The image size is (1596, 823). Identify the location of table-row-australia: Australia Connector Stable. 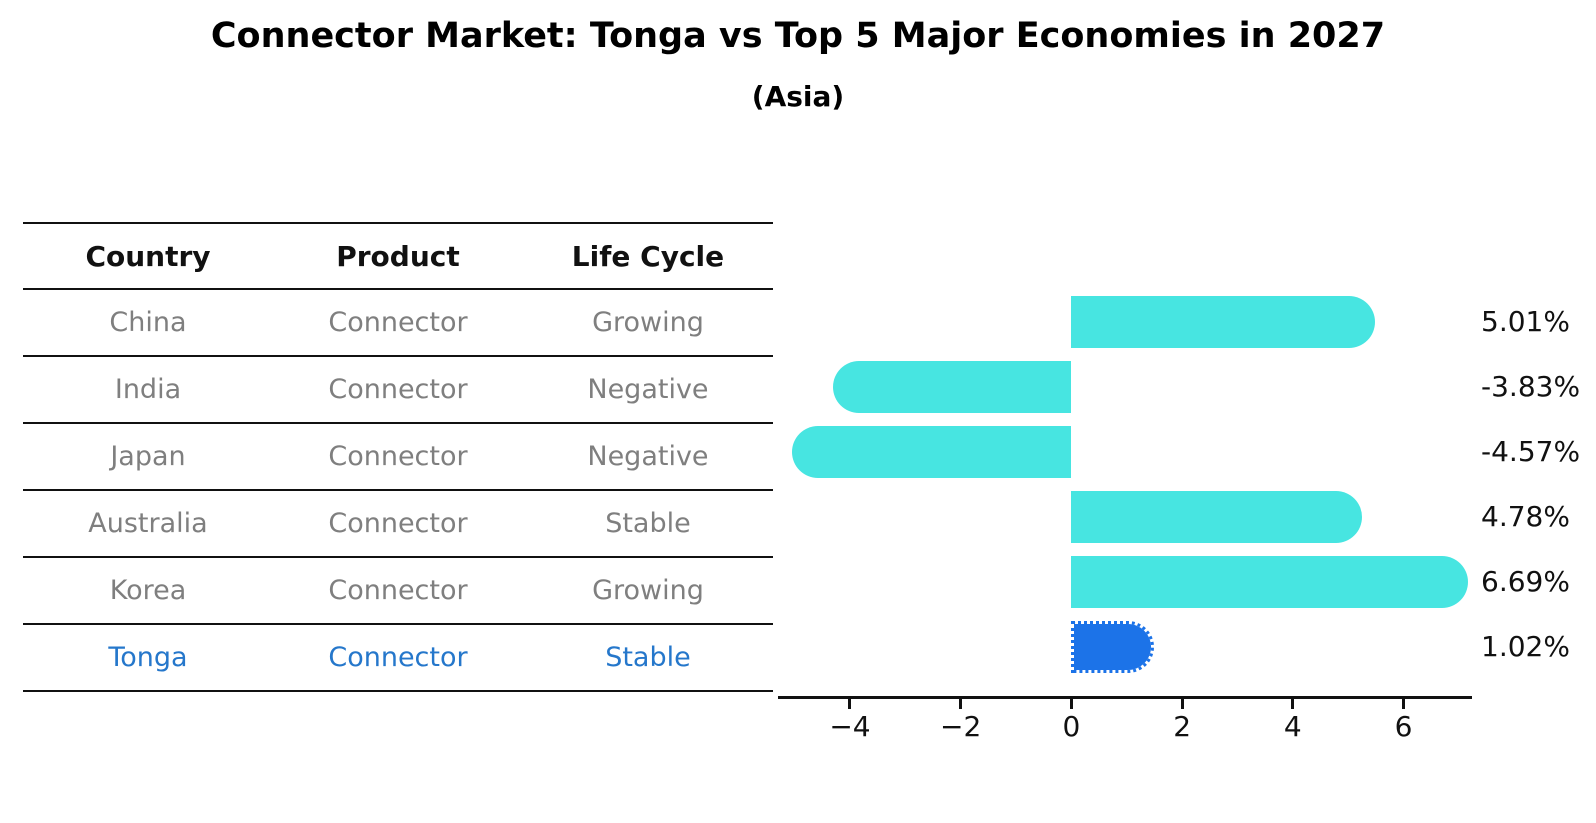
(398, 524).